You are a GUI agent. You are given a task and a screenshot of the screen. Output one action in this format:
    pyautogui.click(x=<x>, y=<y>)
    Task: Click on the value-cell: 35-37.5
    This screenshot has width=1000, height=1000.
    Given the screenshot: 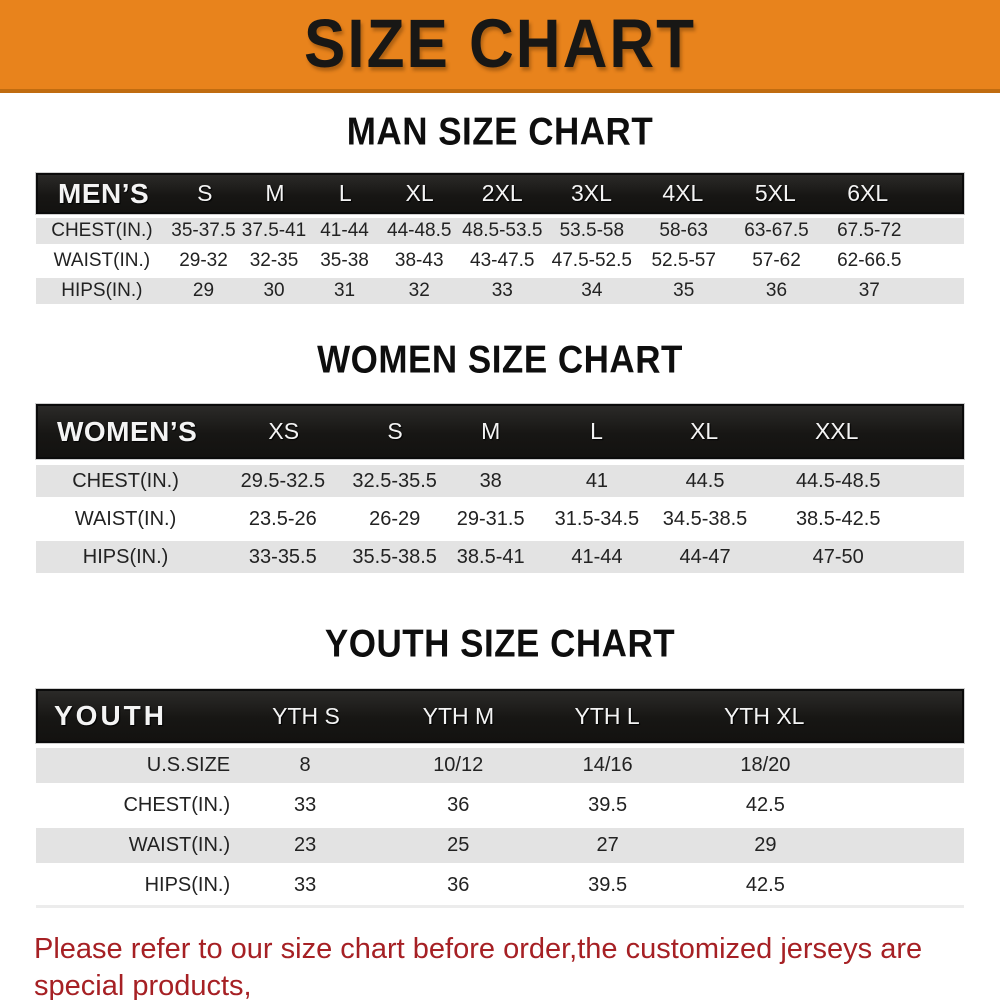 What is the action you would take?
    pyautogui.click(x=203, y=230)
    